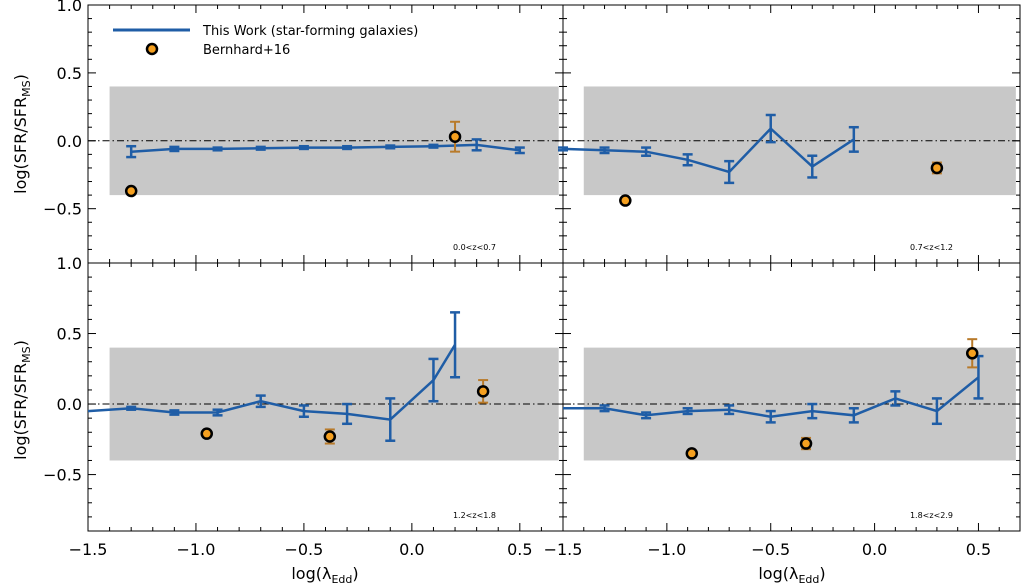 This screenshot has width=1034, height=588. I want to click on panel-redshift-label: 0.7<z<1.2, so click(931, 247).